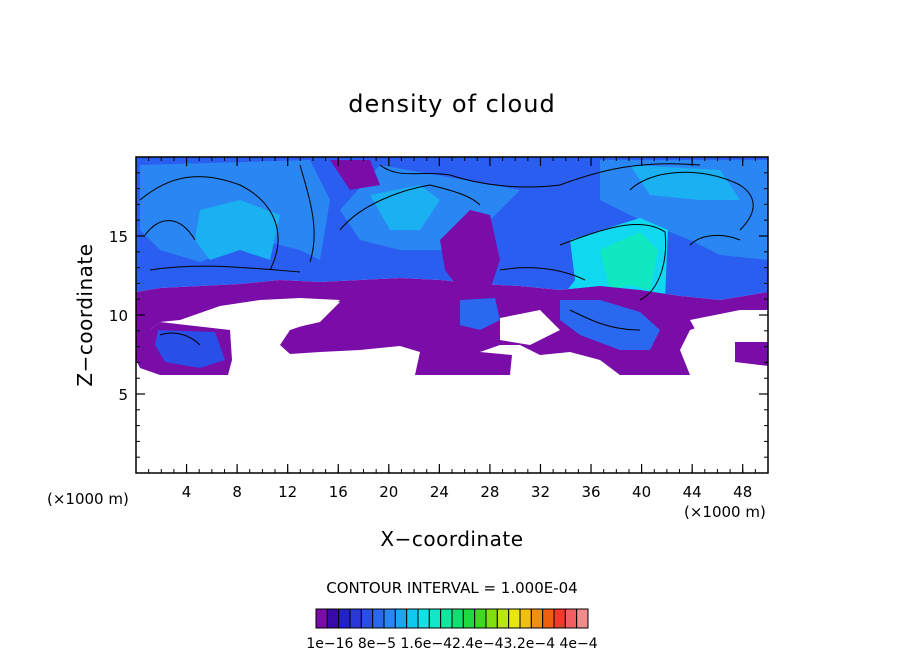 This screenshot has height=654, width=904. What do you see at coordinates (451, 539) in the screenshot?
I see `x-axis-label: X−coordinate` at bounding box center [451, 539].